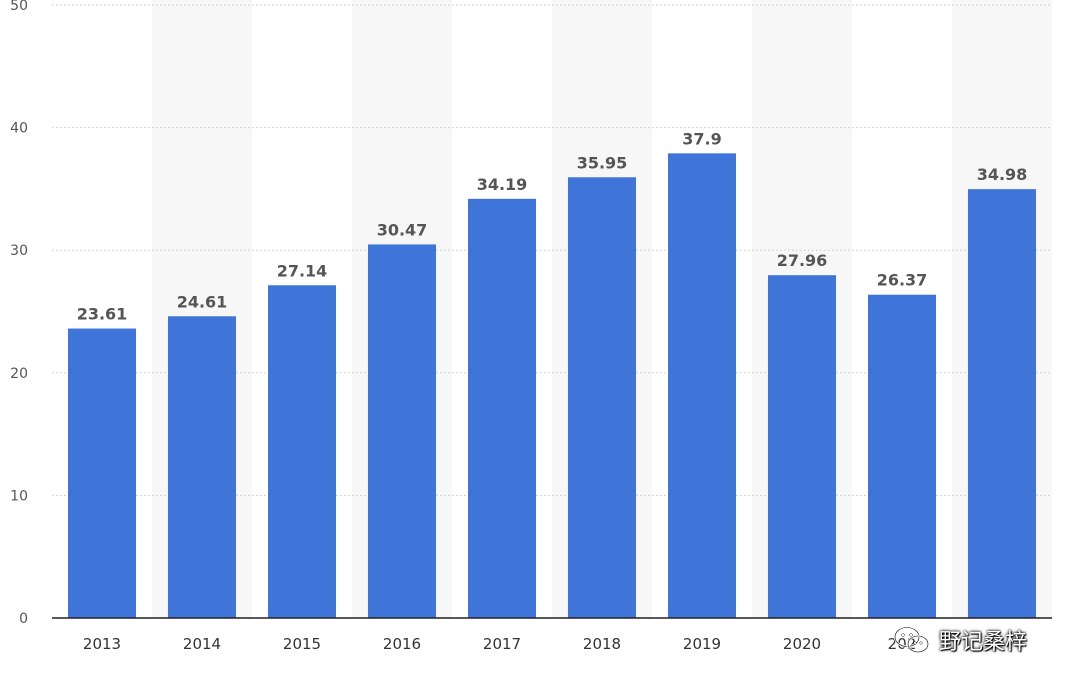  What do you see at coordinates (19, 313) in the screenshot?
I see `y-axis: 0 10 20 30 40 50` at bounding box center [19, 313].